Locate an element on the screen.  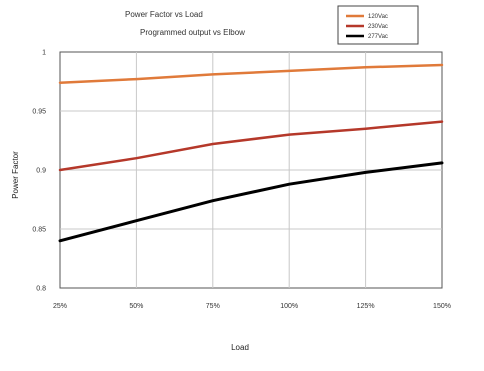
x-tick-label: 75% is located at coordinates (213, 306).